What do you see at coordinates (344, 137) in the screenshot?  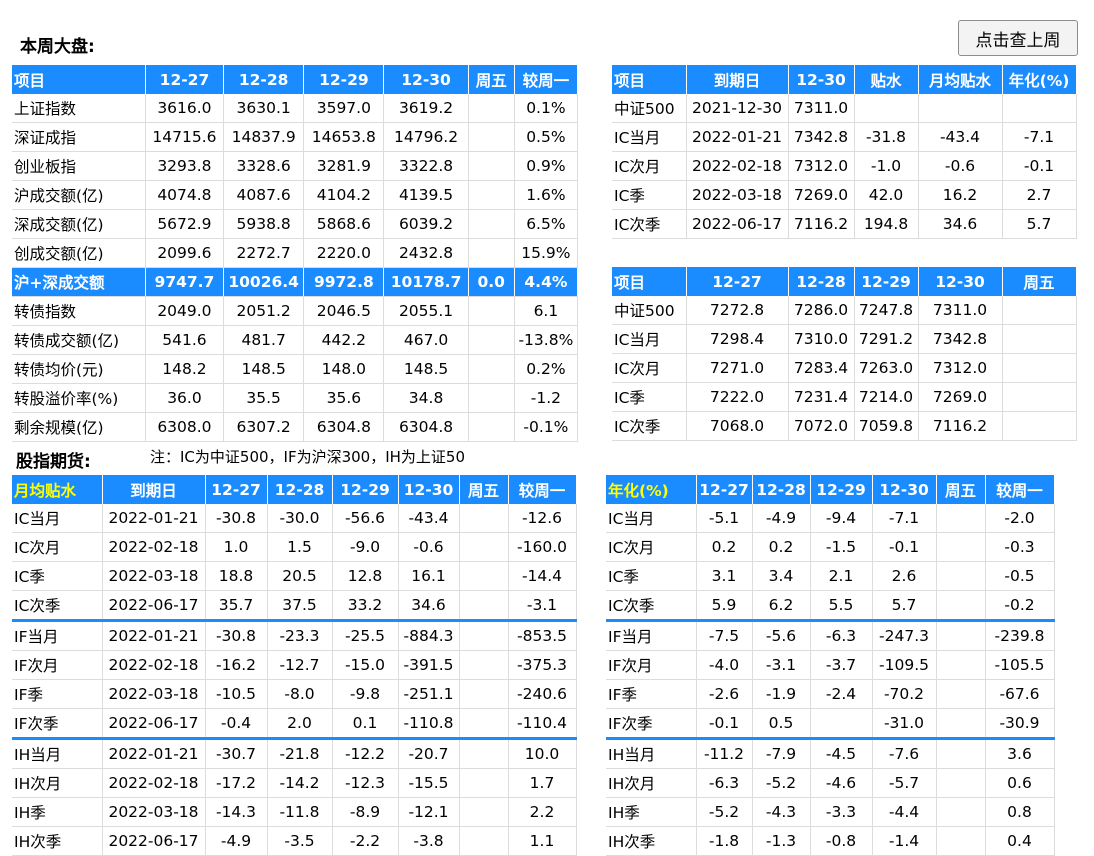 I see `cell: 14653.8` at bounding box center [344, 137].